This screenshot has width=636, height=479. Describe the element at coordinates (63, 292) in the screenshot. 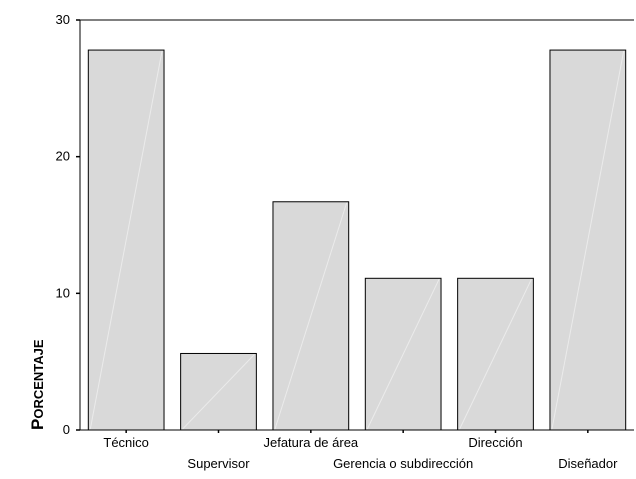

I see `y-tick-label: 10` at that location.